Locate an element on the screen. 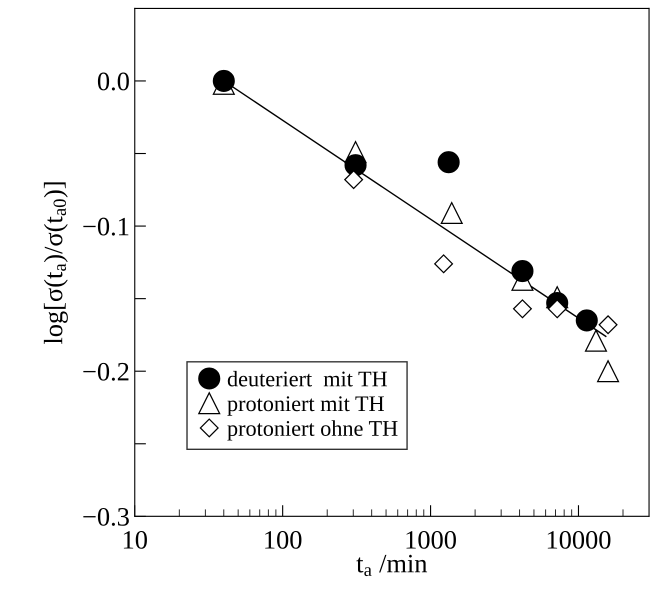  x-tick-label: 1000 is located at coordinates (431, 539).